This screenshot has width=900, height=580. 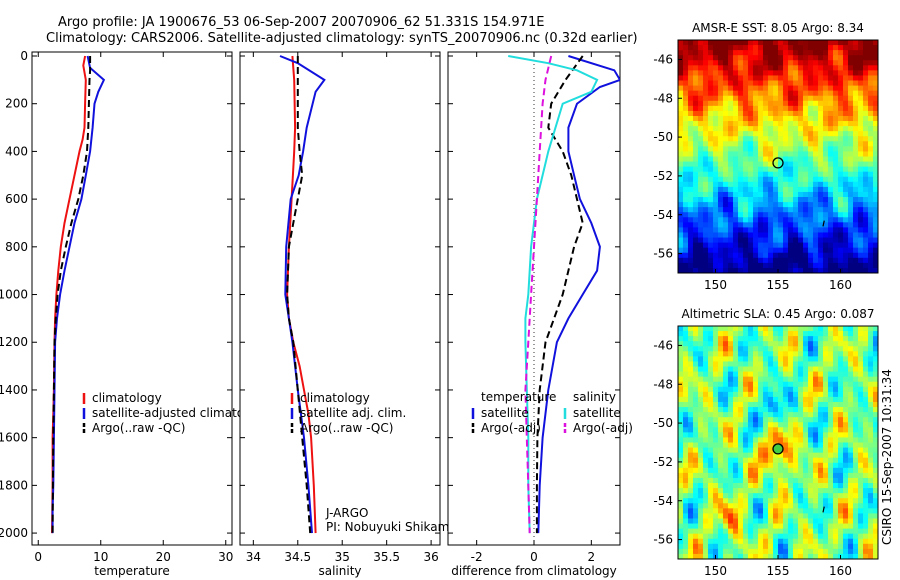 I want to click on y-tick-label: -56, so click(x=663, y=540).